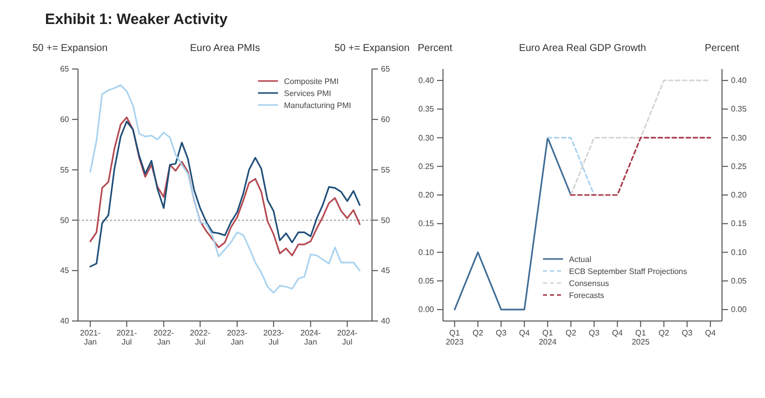  Describe the element at coordinates (641, 337) in the screenshot. I see `x-tick-label: Q1 2025` at that location.